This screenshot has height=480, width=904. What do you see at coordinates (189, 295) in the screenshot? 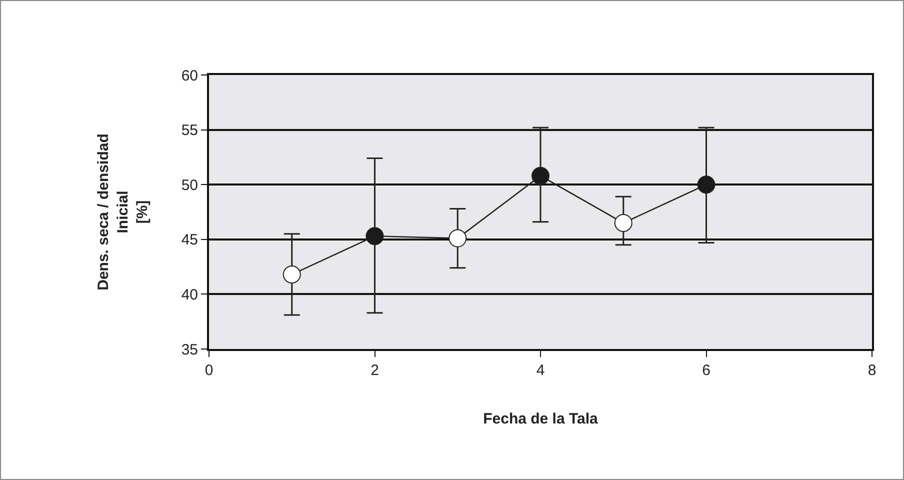
I see `y-tick-label: 40` at bounding box center [189, 295].